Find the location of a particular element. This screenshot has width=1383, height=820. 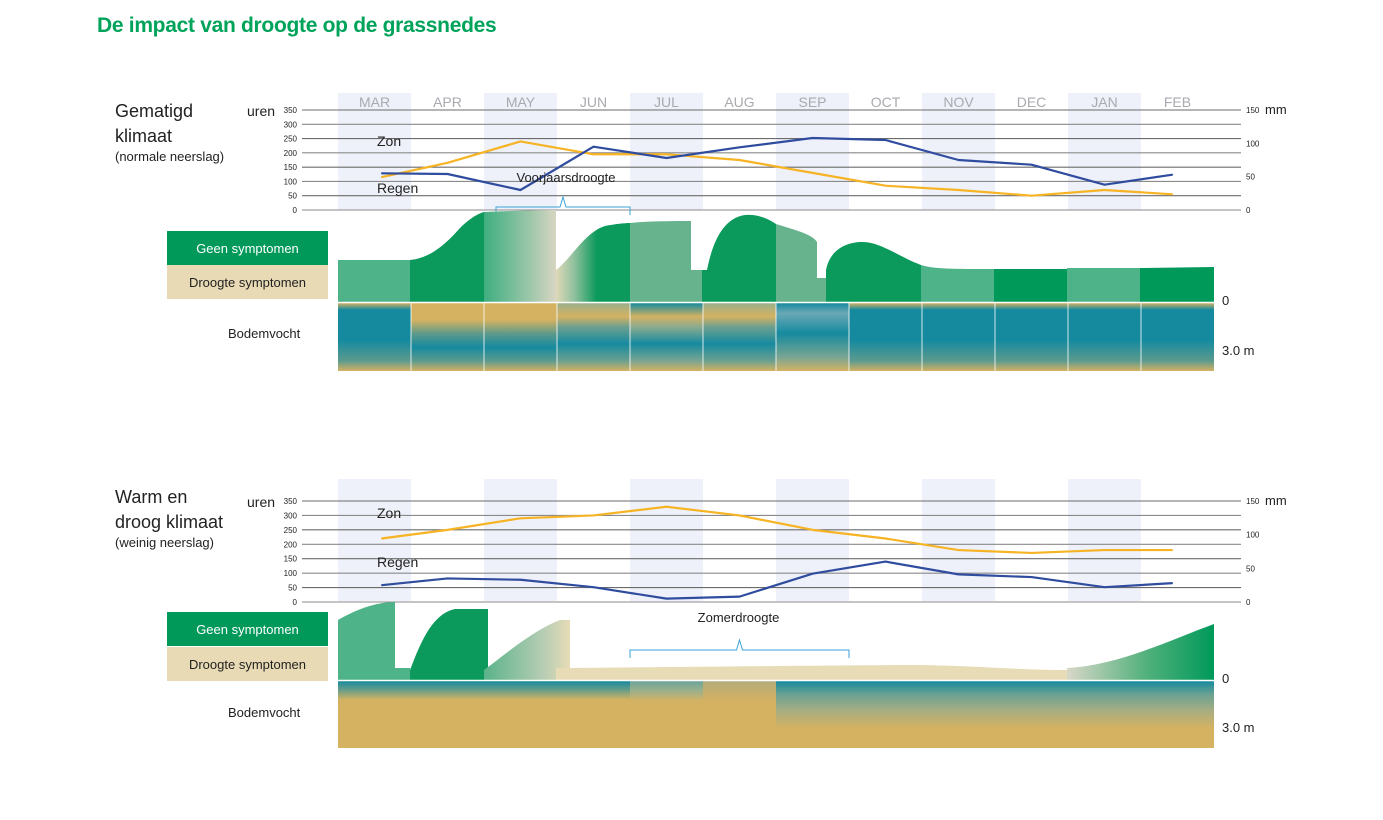

soil-cell-mar is located at coordinates (374, 714).